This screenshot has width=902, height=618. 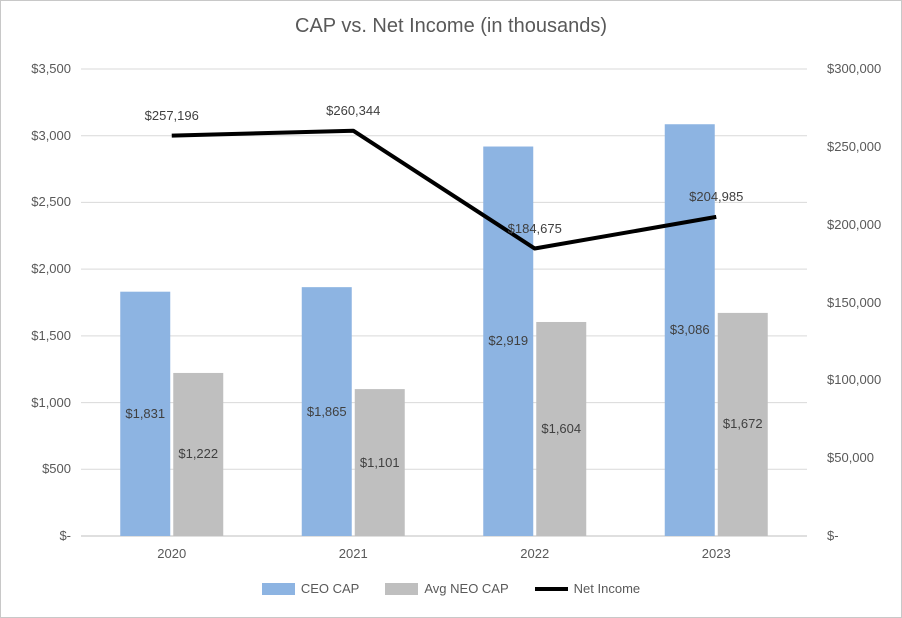 I want to click on legend-label-net-income: Net Income, so click(x=607, y=588).